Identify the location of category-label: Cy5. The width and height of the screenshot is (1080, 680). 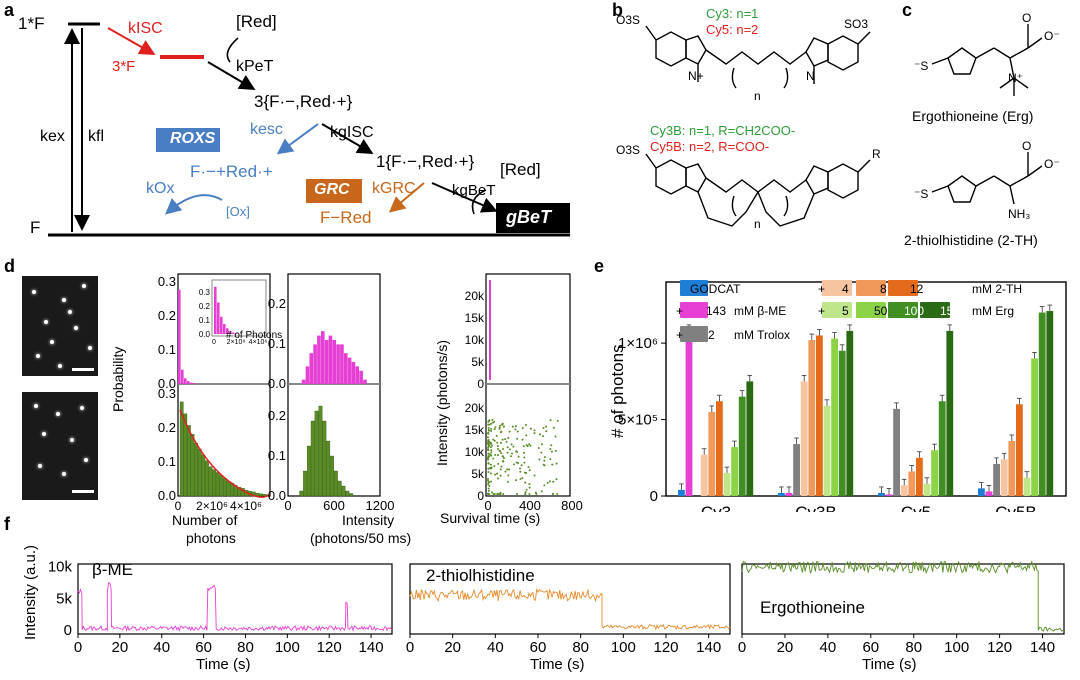
(916, 507).